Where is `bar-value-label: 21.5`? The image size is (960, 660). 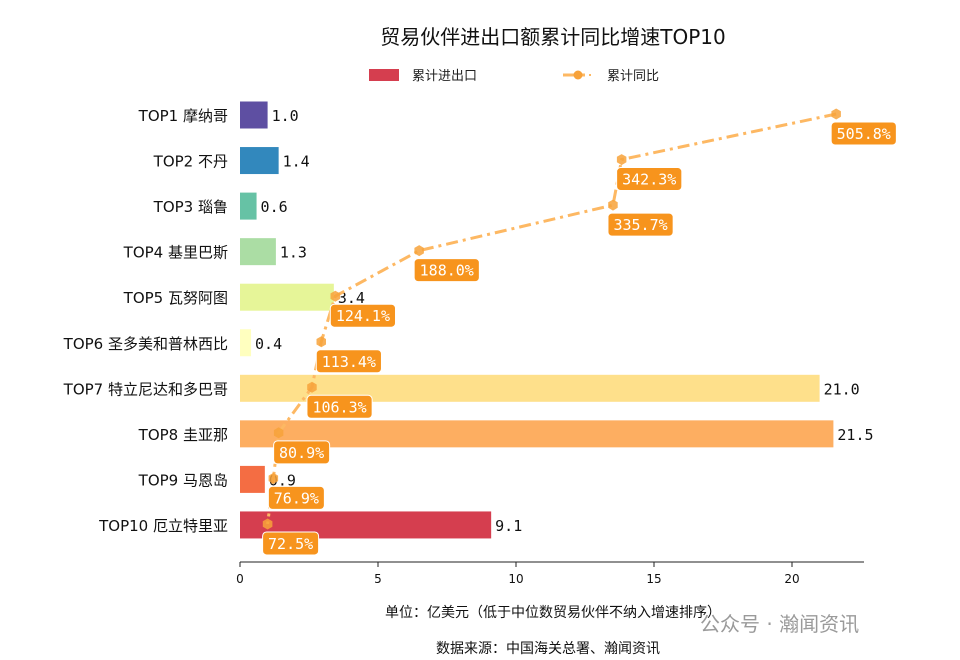
bar-value-label: 21.5 is located at coordinates (855, 435).